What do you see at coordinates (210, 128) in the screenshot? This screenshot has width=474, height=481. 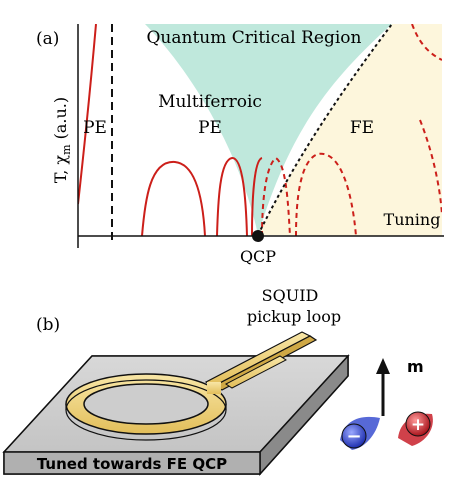 I see `pe-mid-label: PE` at bounding box center [210, 128].